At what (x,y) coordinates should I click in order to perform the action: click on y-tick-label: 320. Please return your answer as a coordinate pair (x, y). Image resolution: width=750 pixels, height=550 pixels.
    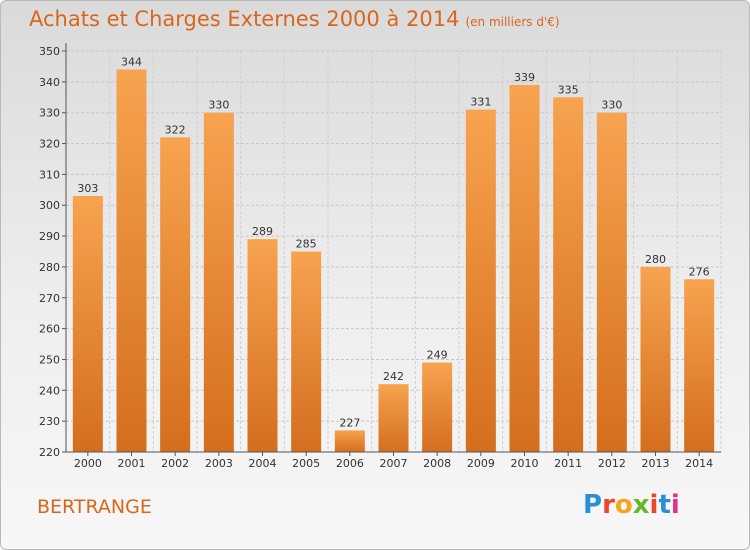
    Looking at the image, I should click on (49, 144).